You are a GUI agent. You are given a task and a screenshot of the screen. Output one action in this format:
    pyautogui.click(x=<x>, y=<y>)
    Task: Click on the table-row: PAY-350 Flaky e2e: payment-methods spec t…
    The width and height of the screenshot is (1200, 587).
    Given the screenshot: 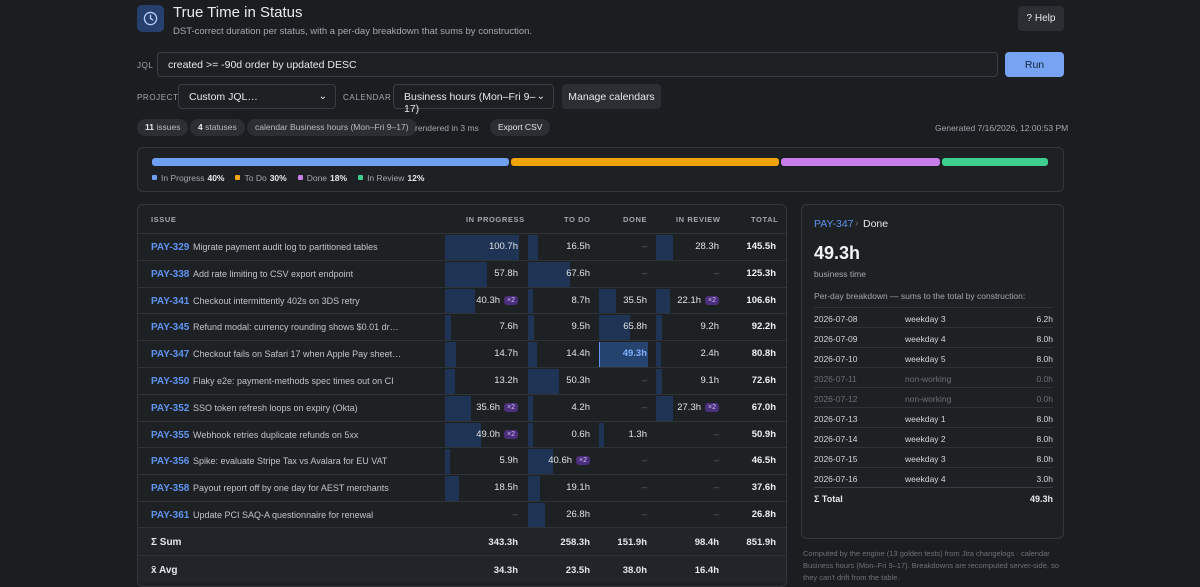 What is the action you would take?
    pyautogui.click(x=462, y=380)
    